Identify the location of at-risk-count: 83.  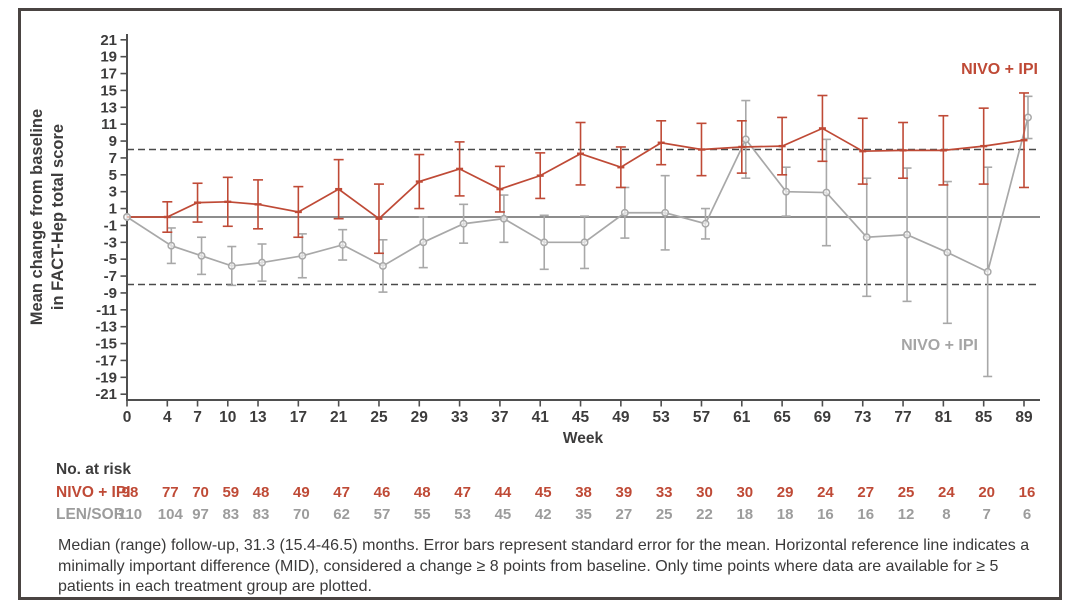
(230, 514).